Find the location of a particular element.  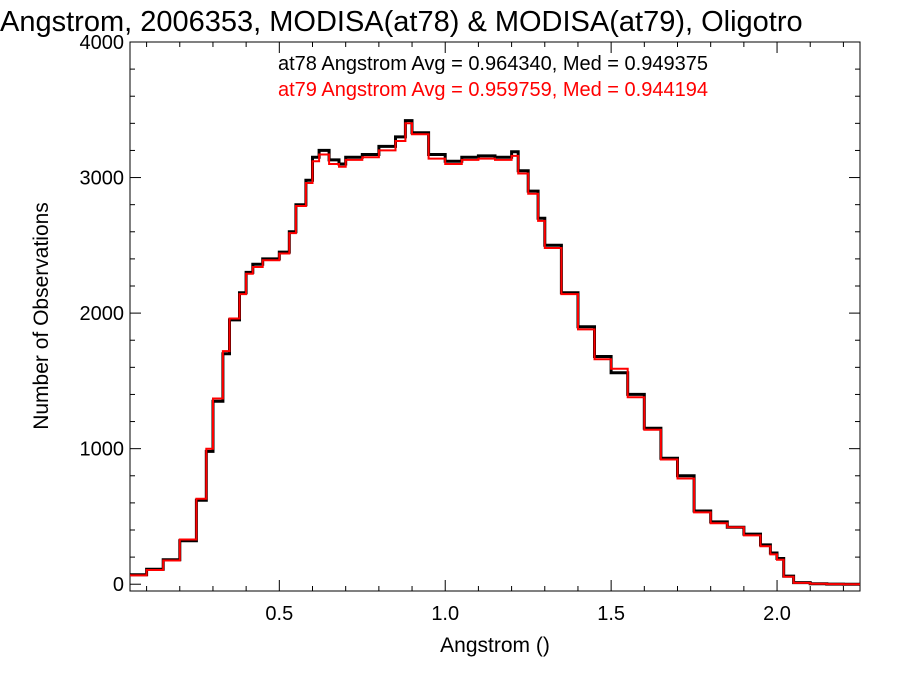

y-tick-label: 1000 is located at coordinates (102, 450).